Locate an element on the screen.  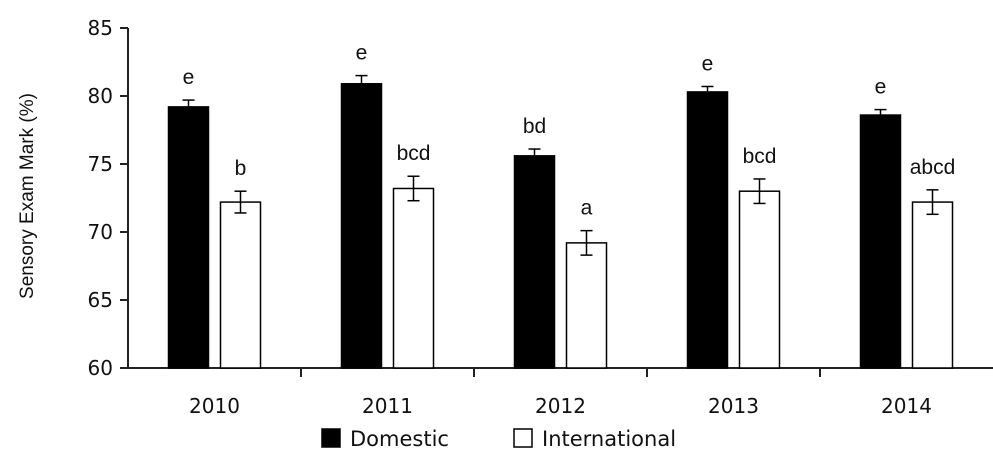
y-tick-label: 70 is located at coordinates (100, 232).